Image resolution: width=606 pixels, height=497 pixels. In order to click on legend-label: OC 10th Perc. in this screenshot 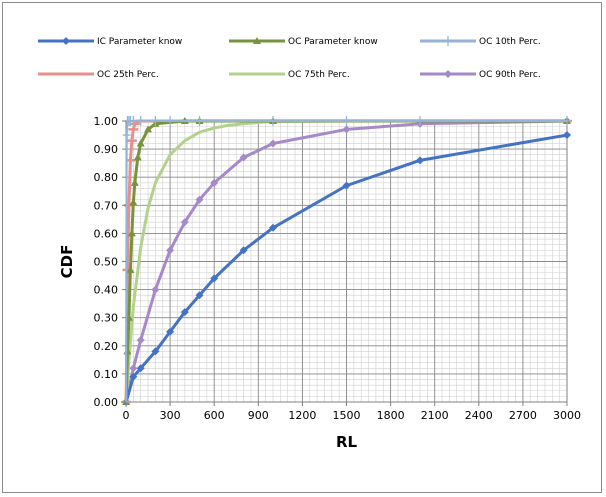, I will do `click(510, 42)`.